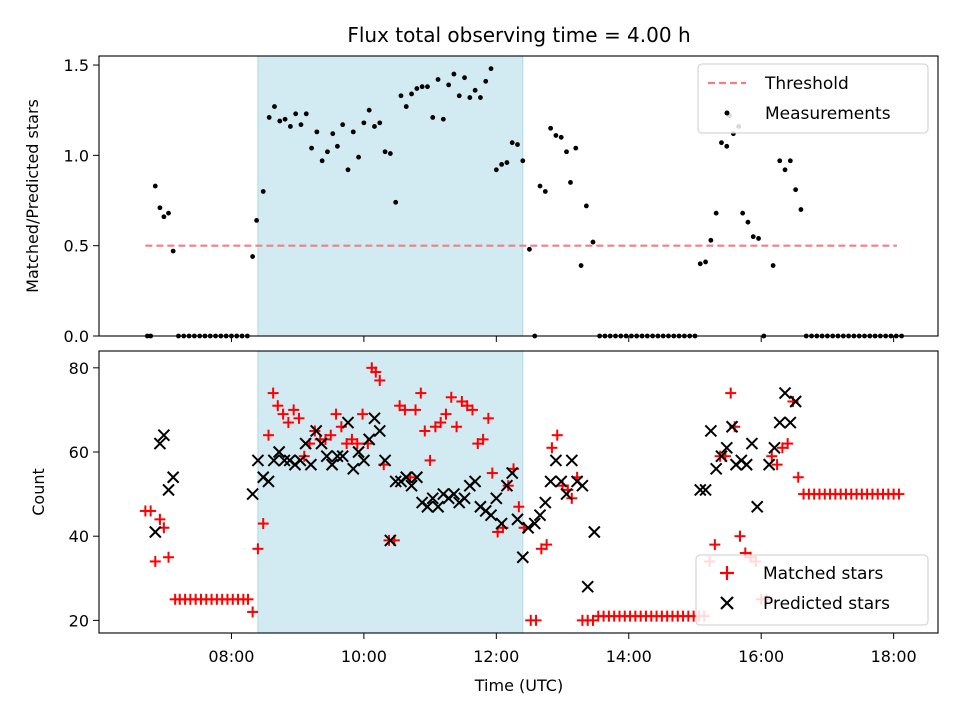 Image resolution: width=960 pixels, height=720 pixels. What do you see at coordinates (231, 656) in the screenshot?
I see `x-tick-label: 08:00` at bounding box center [231, 656].